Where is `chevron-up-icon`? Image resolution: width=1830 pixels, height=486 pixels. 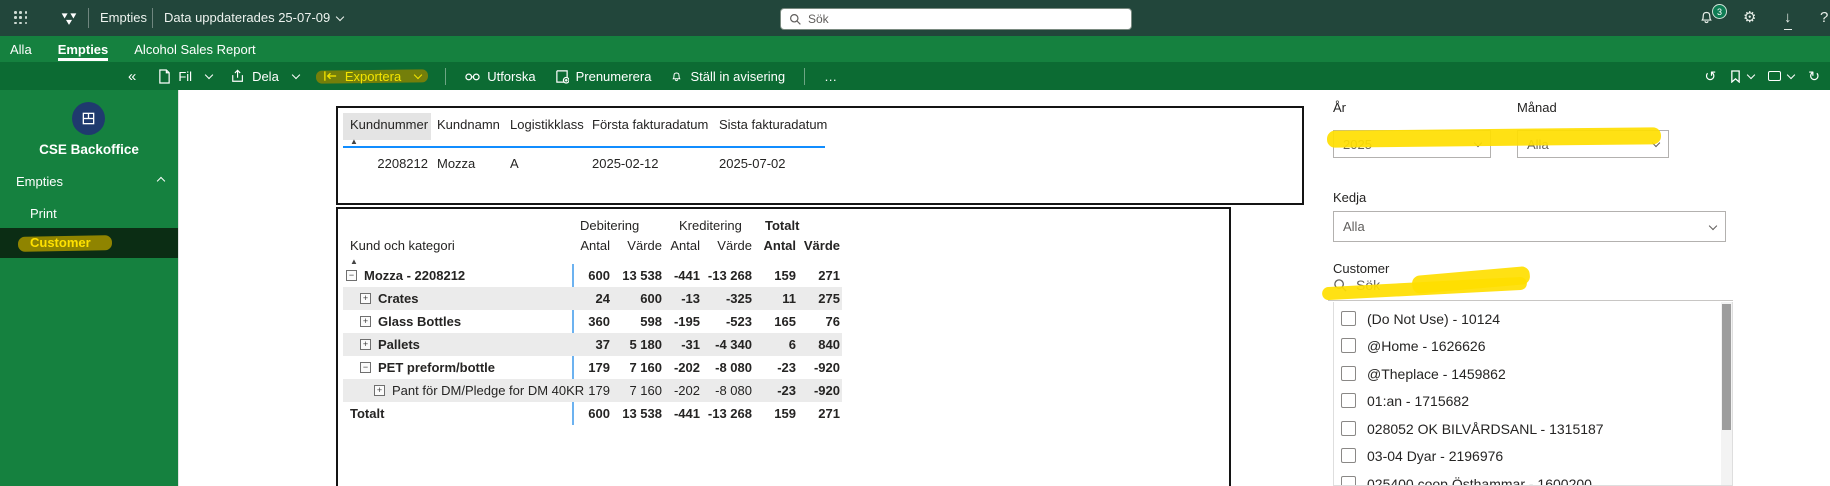
chevron-up-icon is located at coordinates (161, 181).